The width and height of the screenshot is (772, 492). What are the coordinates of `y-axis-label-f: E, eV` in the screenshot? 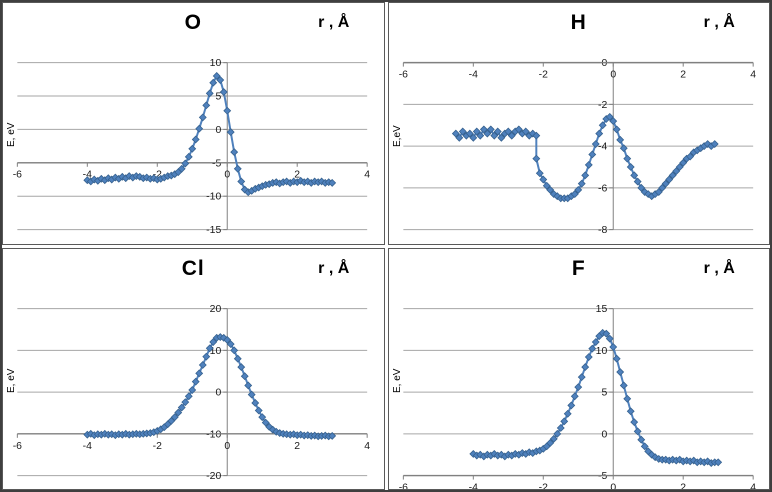 It's located at (397, 380).